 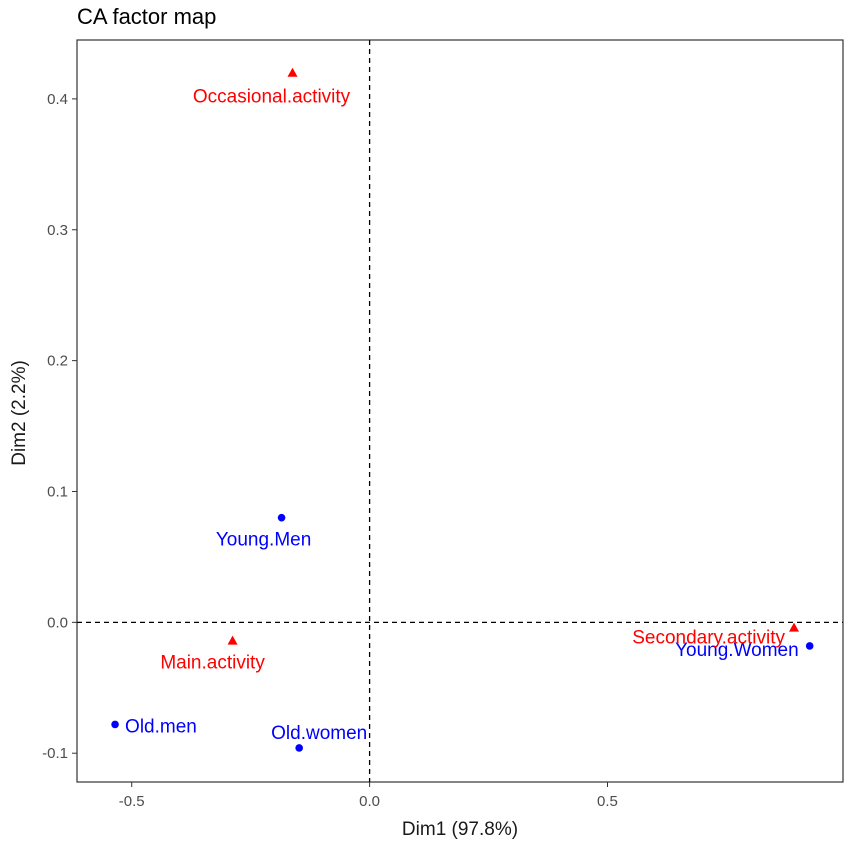 What do you see at coordinates (793, 627) in the screenshot?
I see `point-marker-secondary-activity` at bounding box center [793, 627].